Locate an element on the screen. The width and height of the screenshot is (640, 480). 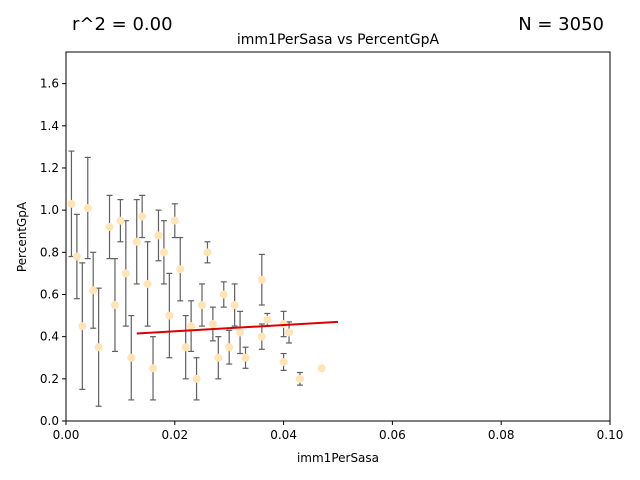
x-tick-label: 0.08 is located at coordinates (501, 435).